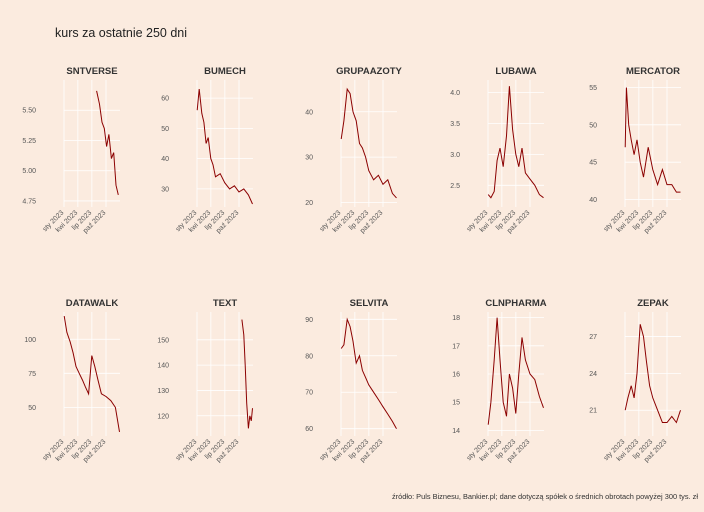  What do you see at coordinates (369, 303) in the screenshot?
I see `panel-title: SELVITA` at bounding box center [369, 303].